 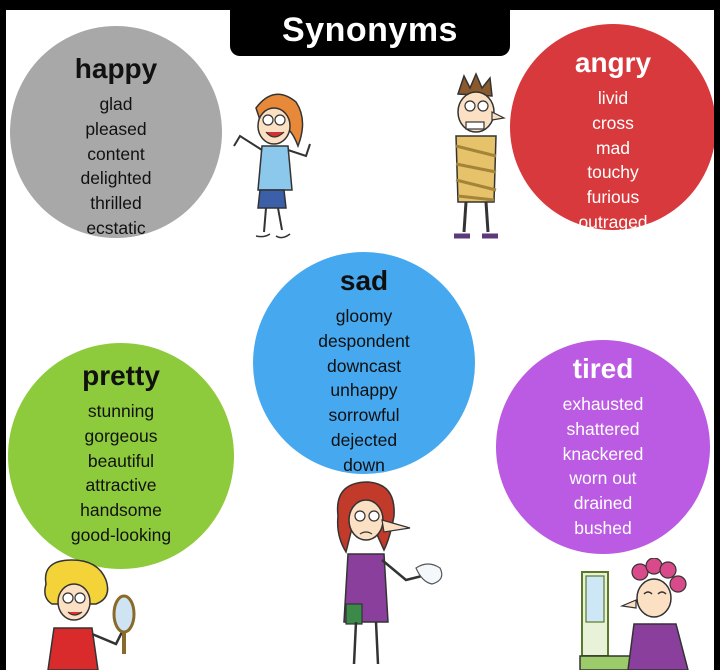 I want to click on word-item: attractive, so click(x=121, y=485).